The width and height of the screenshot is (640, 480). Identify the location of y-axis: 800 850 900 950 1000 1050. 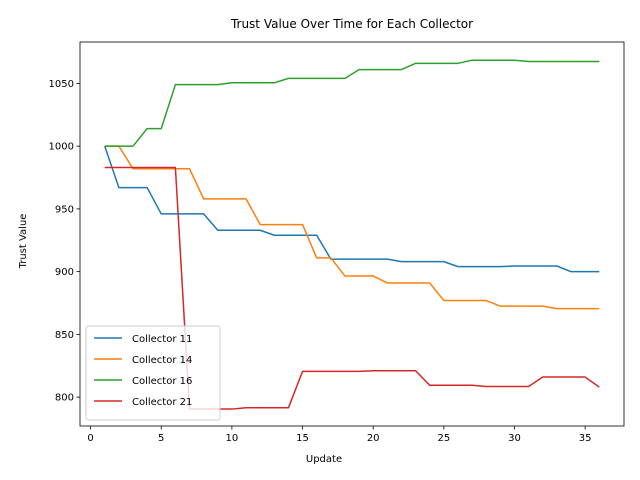
(64, 241).